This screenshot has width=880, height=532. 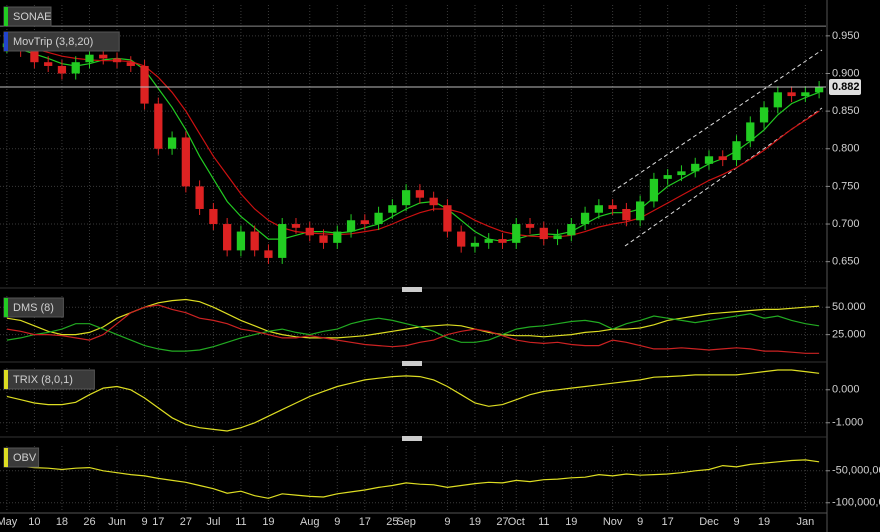 I want to click on y-tick-label: 0.650, so click(x=846, y=262).